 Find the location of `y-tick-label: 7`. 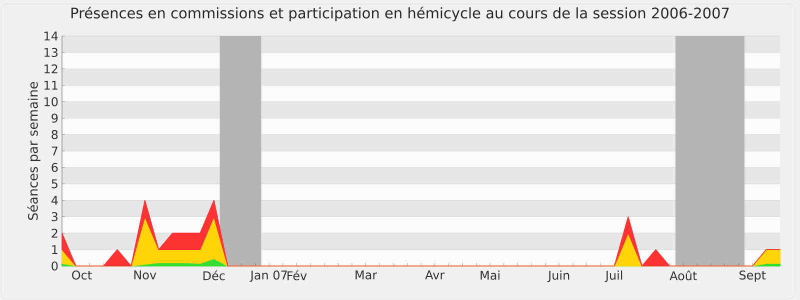

y-tick-label: 7 is located at coordinates (55, 151).